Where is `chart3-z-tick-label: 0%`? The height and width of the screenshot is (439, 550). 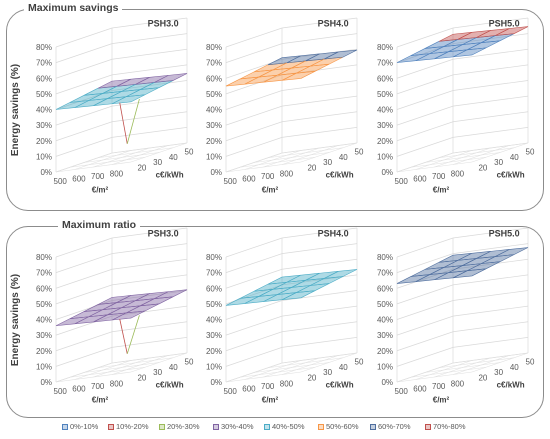 chart3-z-tick-label: 0% is located at coordinates (46, 382).